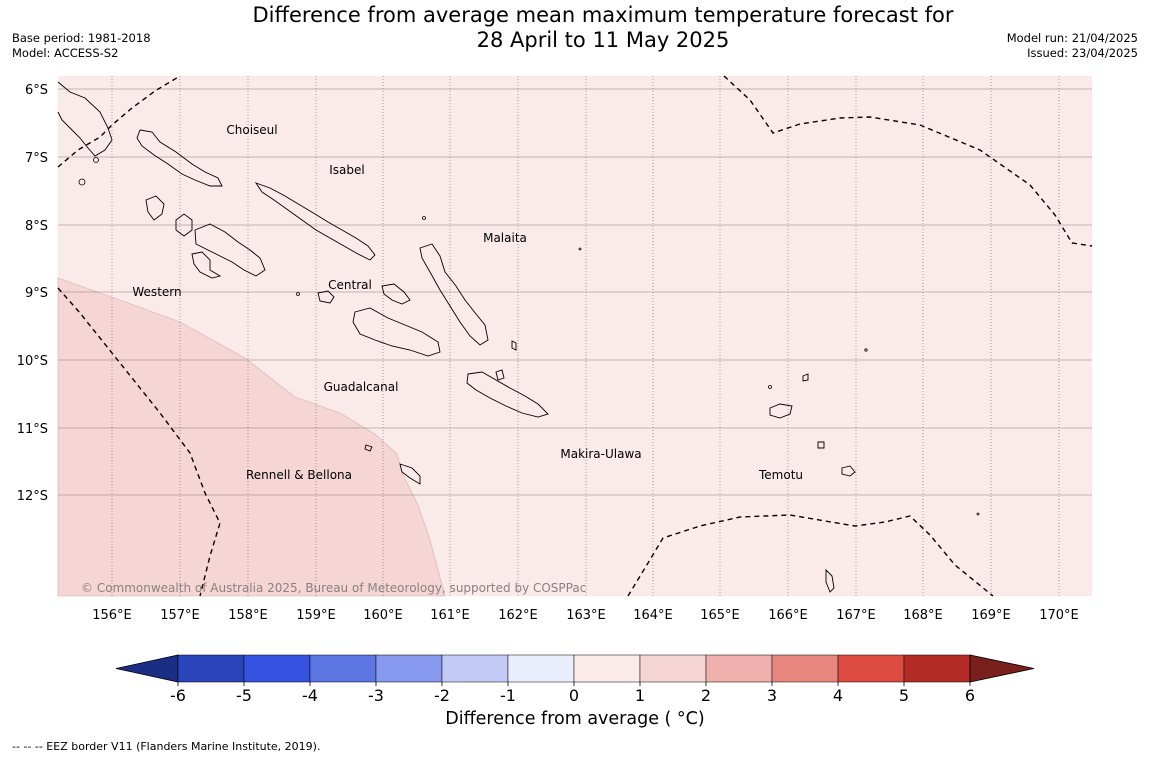 Image resolution: width=1150 pixels, height=758 pixels. What do you see at coordinates (396, 294) in the screenshot?
I see `island-florida` at bounding box center [396, 294].